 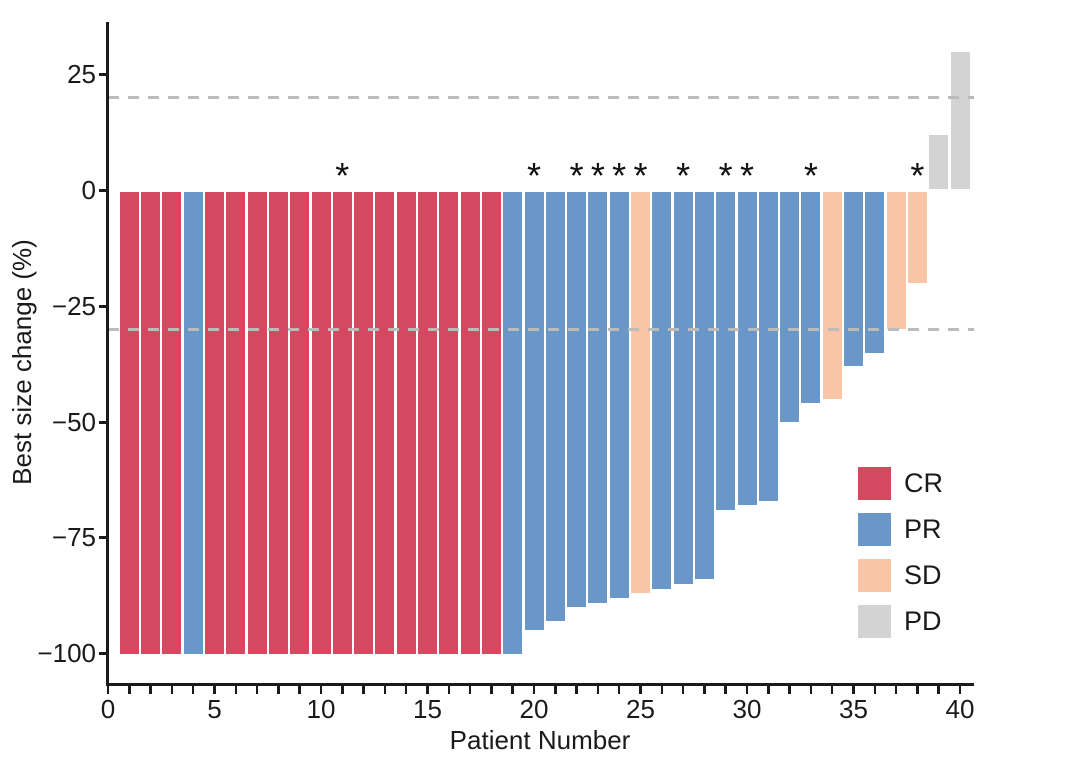 What do you see at coordinates (923, 483) in the screenshot?
I see `legend-label-cr: CR` at bounding box center [923, 483].